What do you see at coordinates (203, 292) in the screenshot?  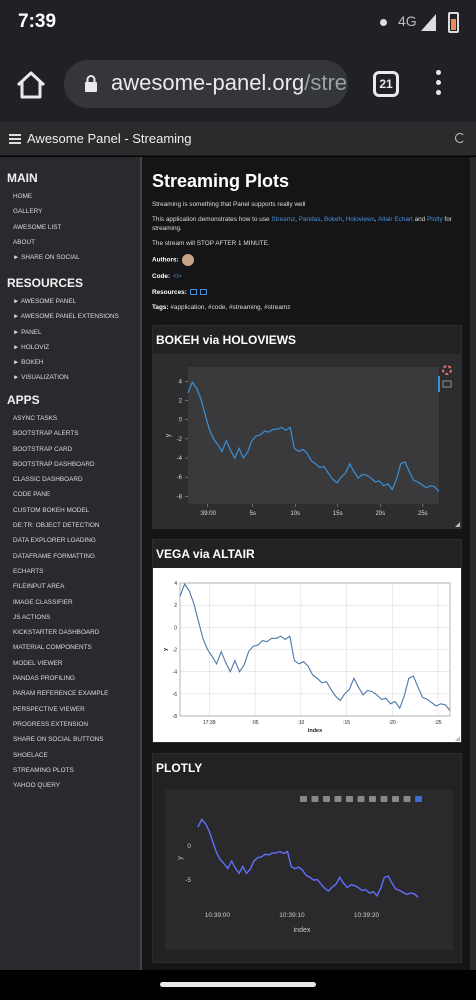 I see `resource-save-icon` at bounding box center [203, 292].